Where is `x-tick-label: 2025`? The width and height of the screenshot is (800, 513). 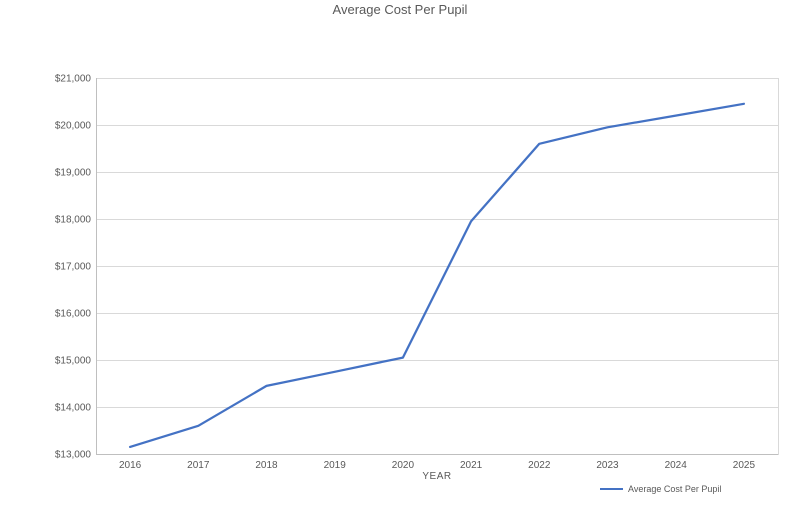 x-tick-label: 2025 is located at coordinates (744, 465).